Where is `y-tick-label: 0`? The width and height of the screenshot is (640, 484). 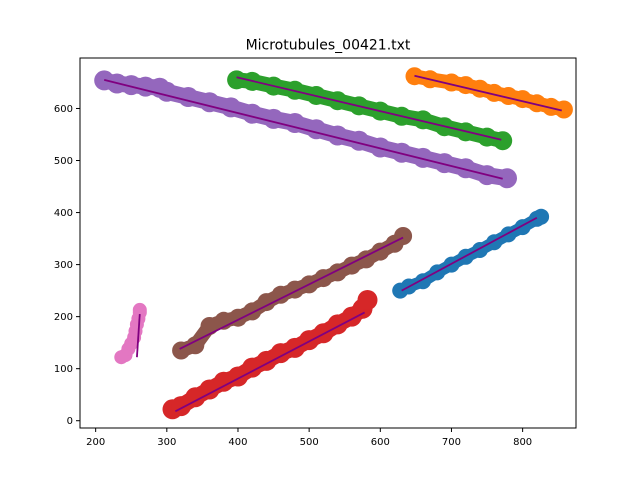
y-tick-label: 0 is located at coordinates (70, 421).